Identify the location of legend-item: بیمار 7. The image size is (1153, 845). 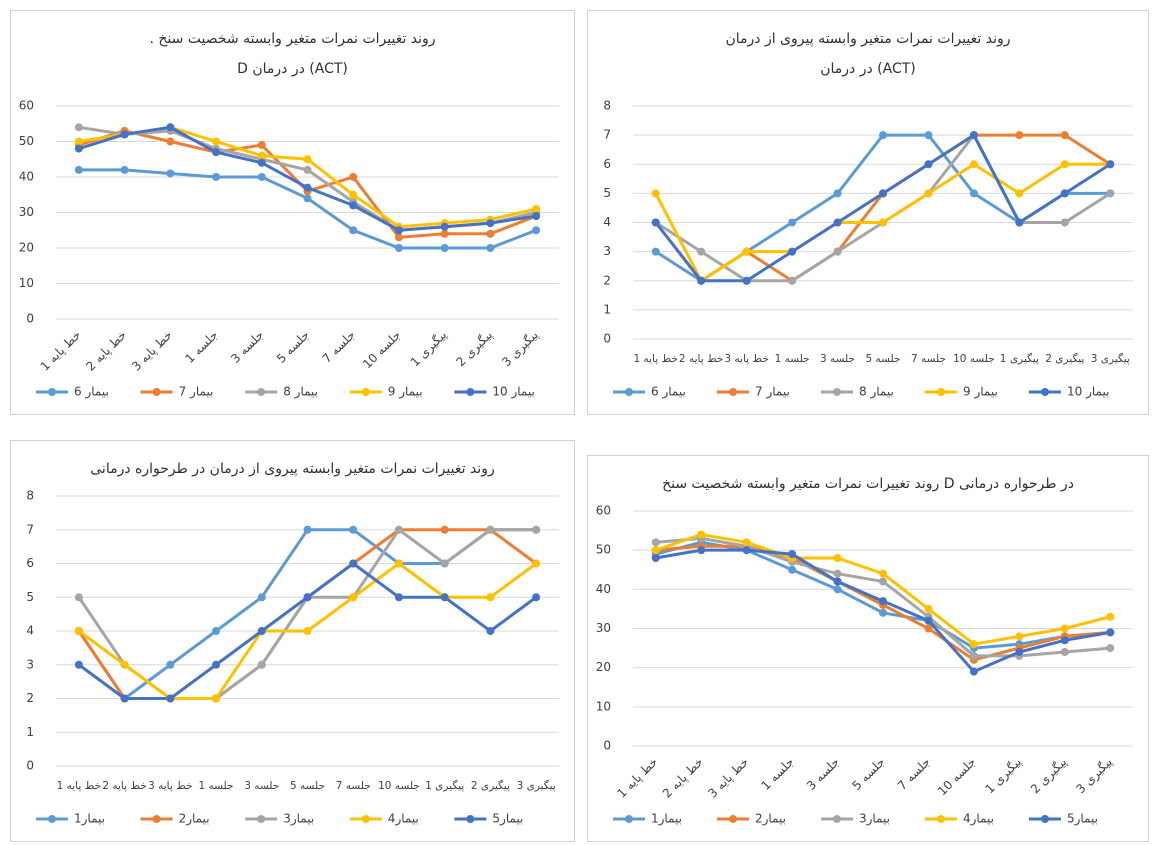
(753, 392).